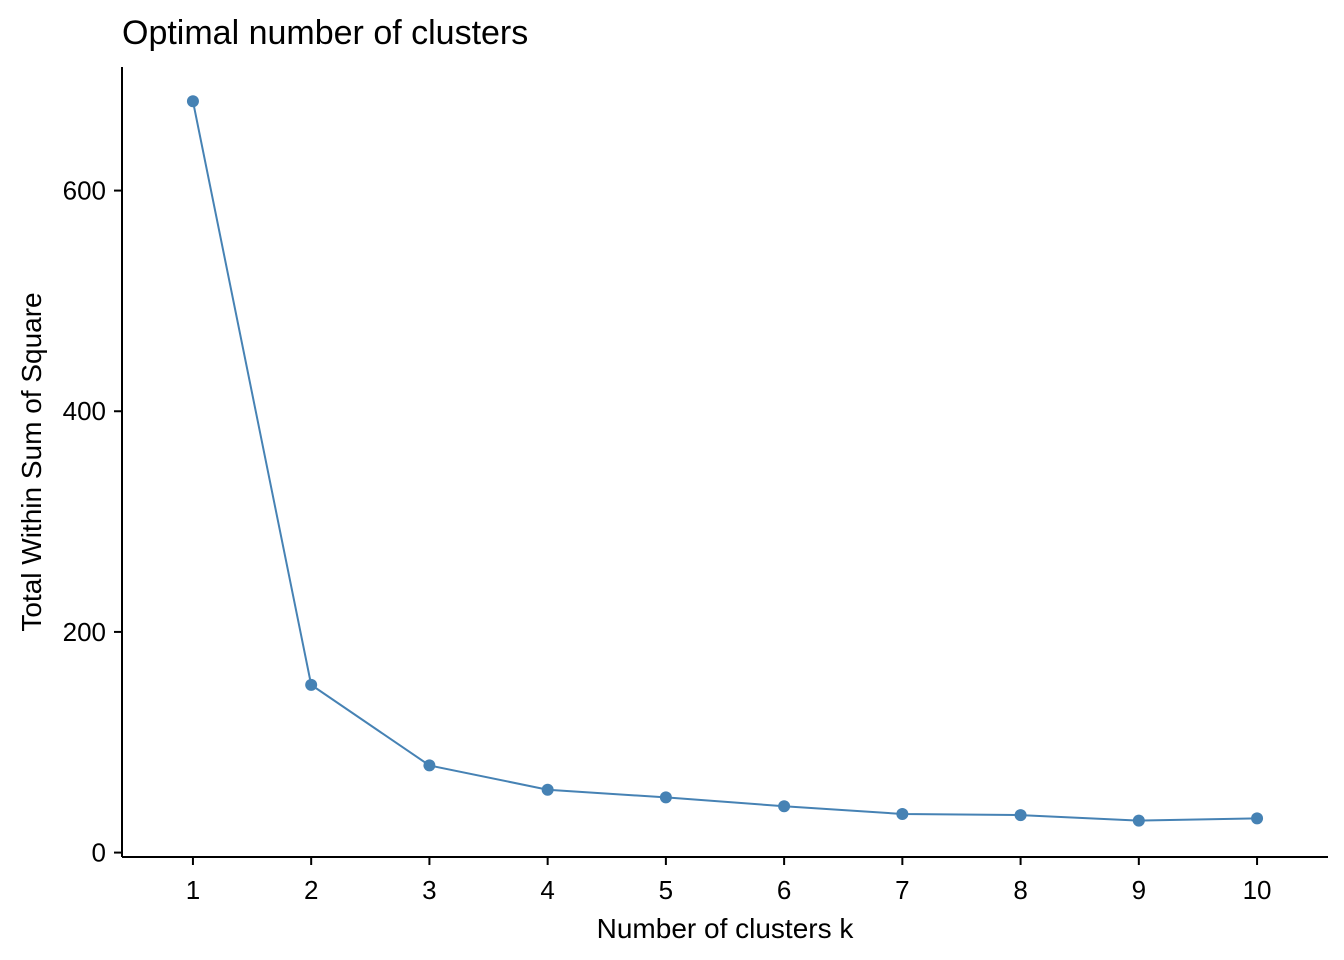 This screenshot has width=1344, height=960. I want to click on x-tick-label: 4, so click(547, 890).